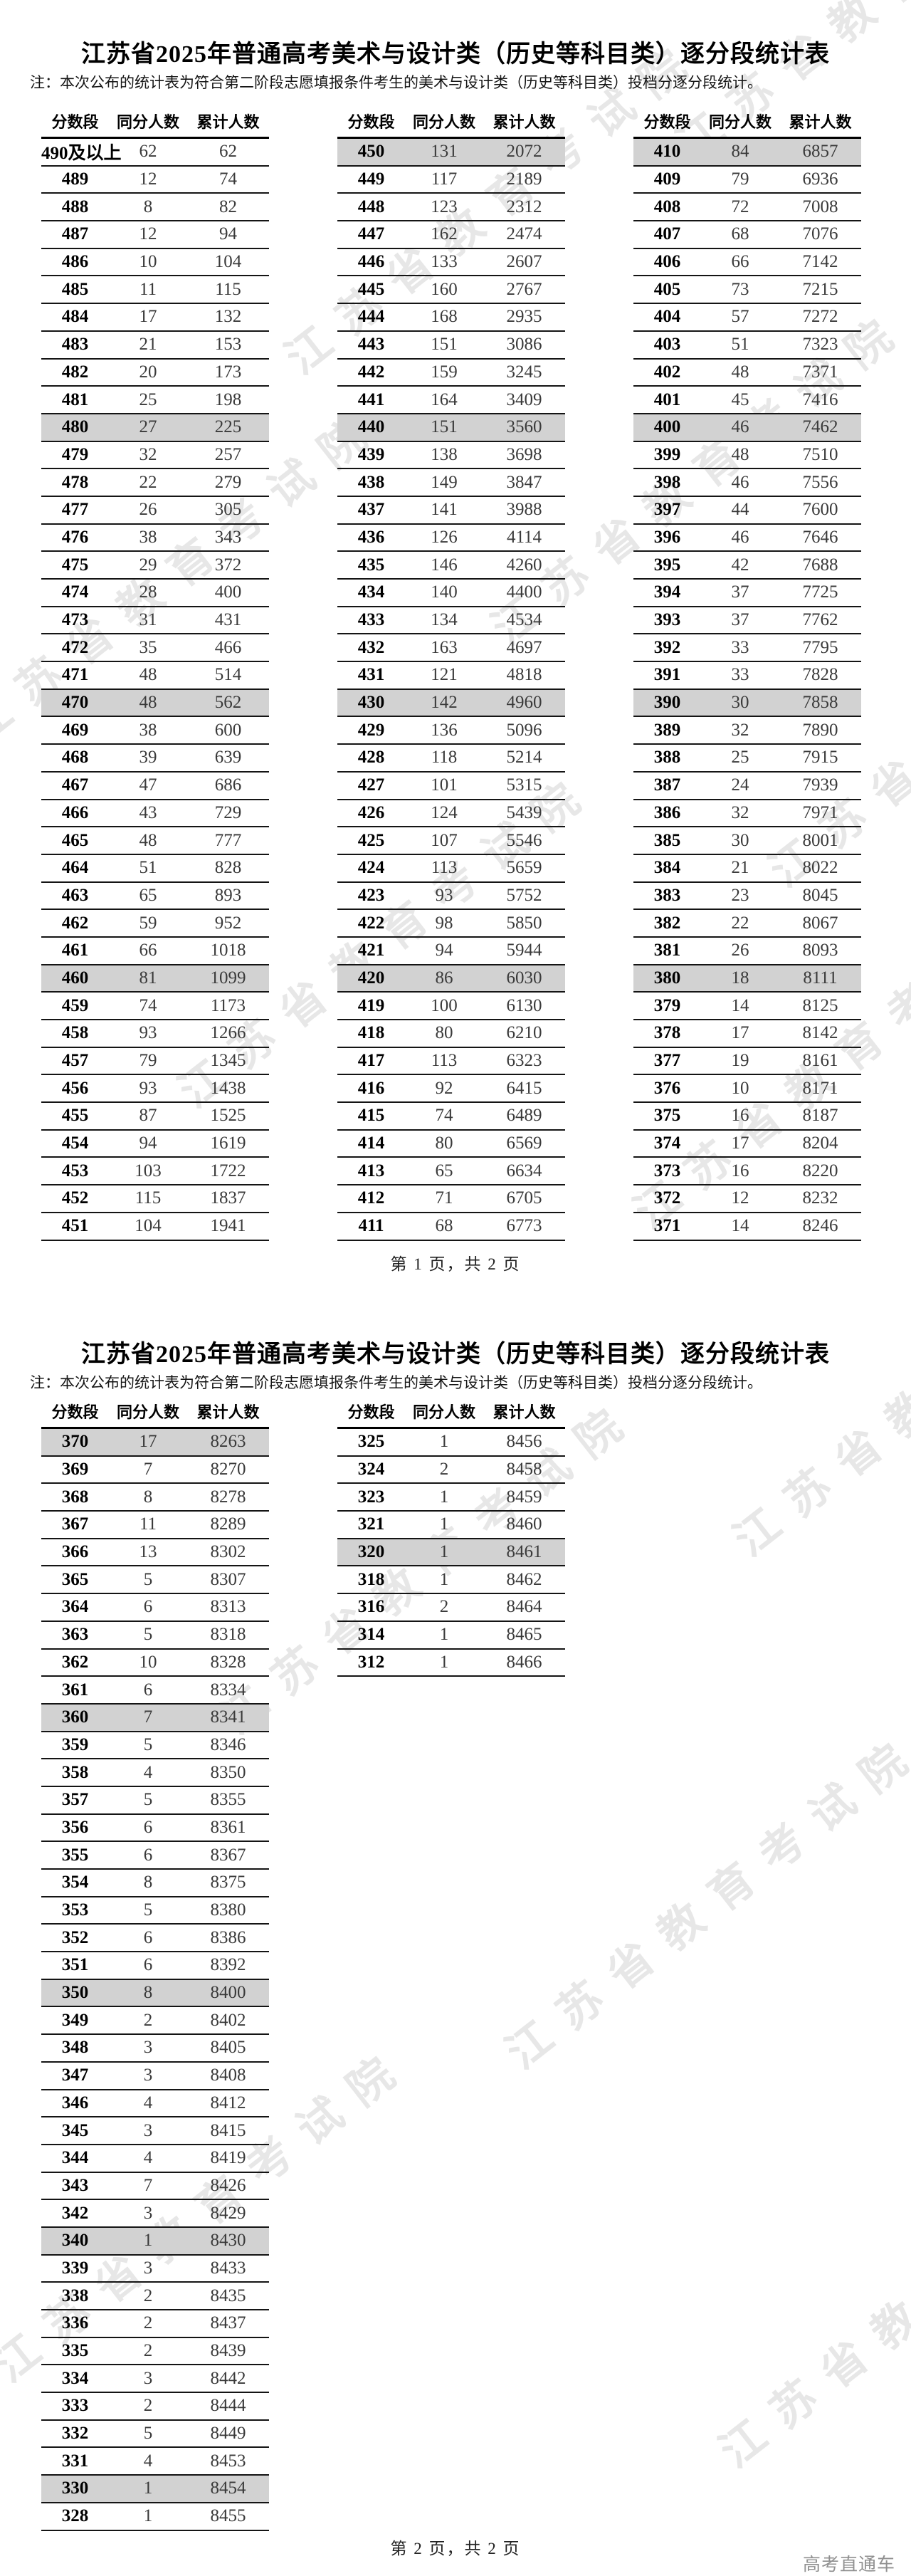 The width and height of the screenshot is (911, 2576). I want to click on cumulative-cell: 7971, so click(820, 812).